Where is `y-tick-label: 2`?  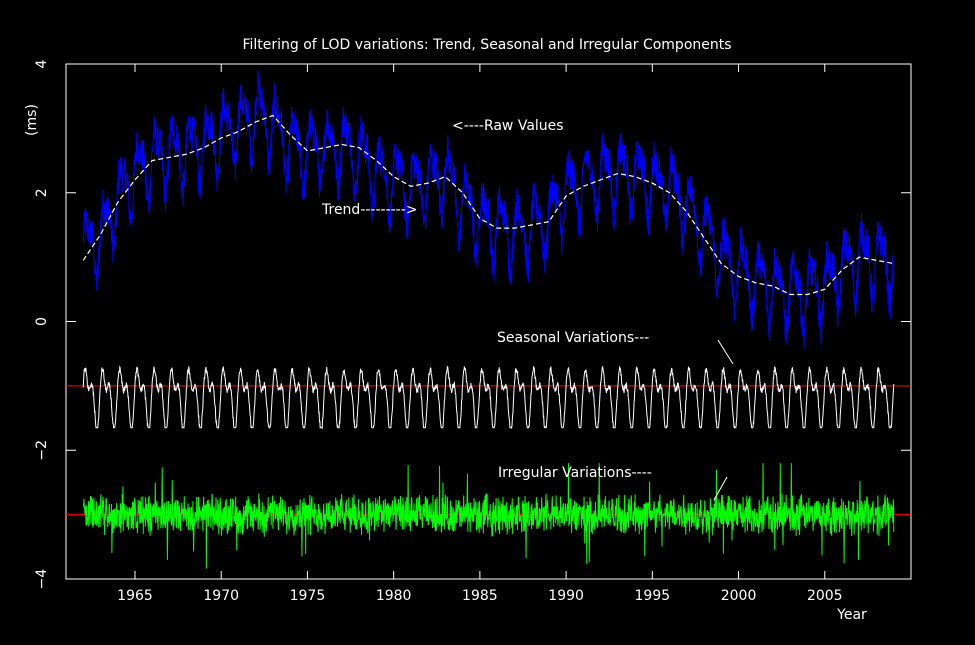 y-tick-label: 2 is located at coordinates (42, 192).